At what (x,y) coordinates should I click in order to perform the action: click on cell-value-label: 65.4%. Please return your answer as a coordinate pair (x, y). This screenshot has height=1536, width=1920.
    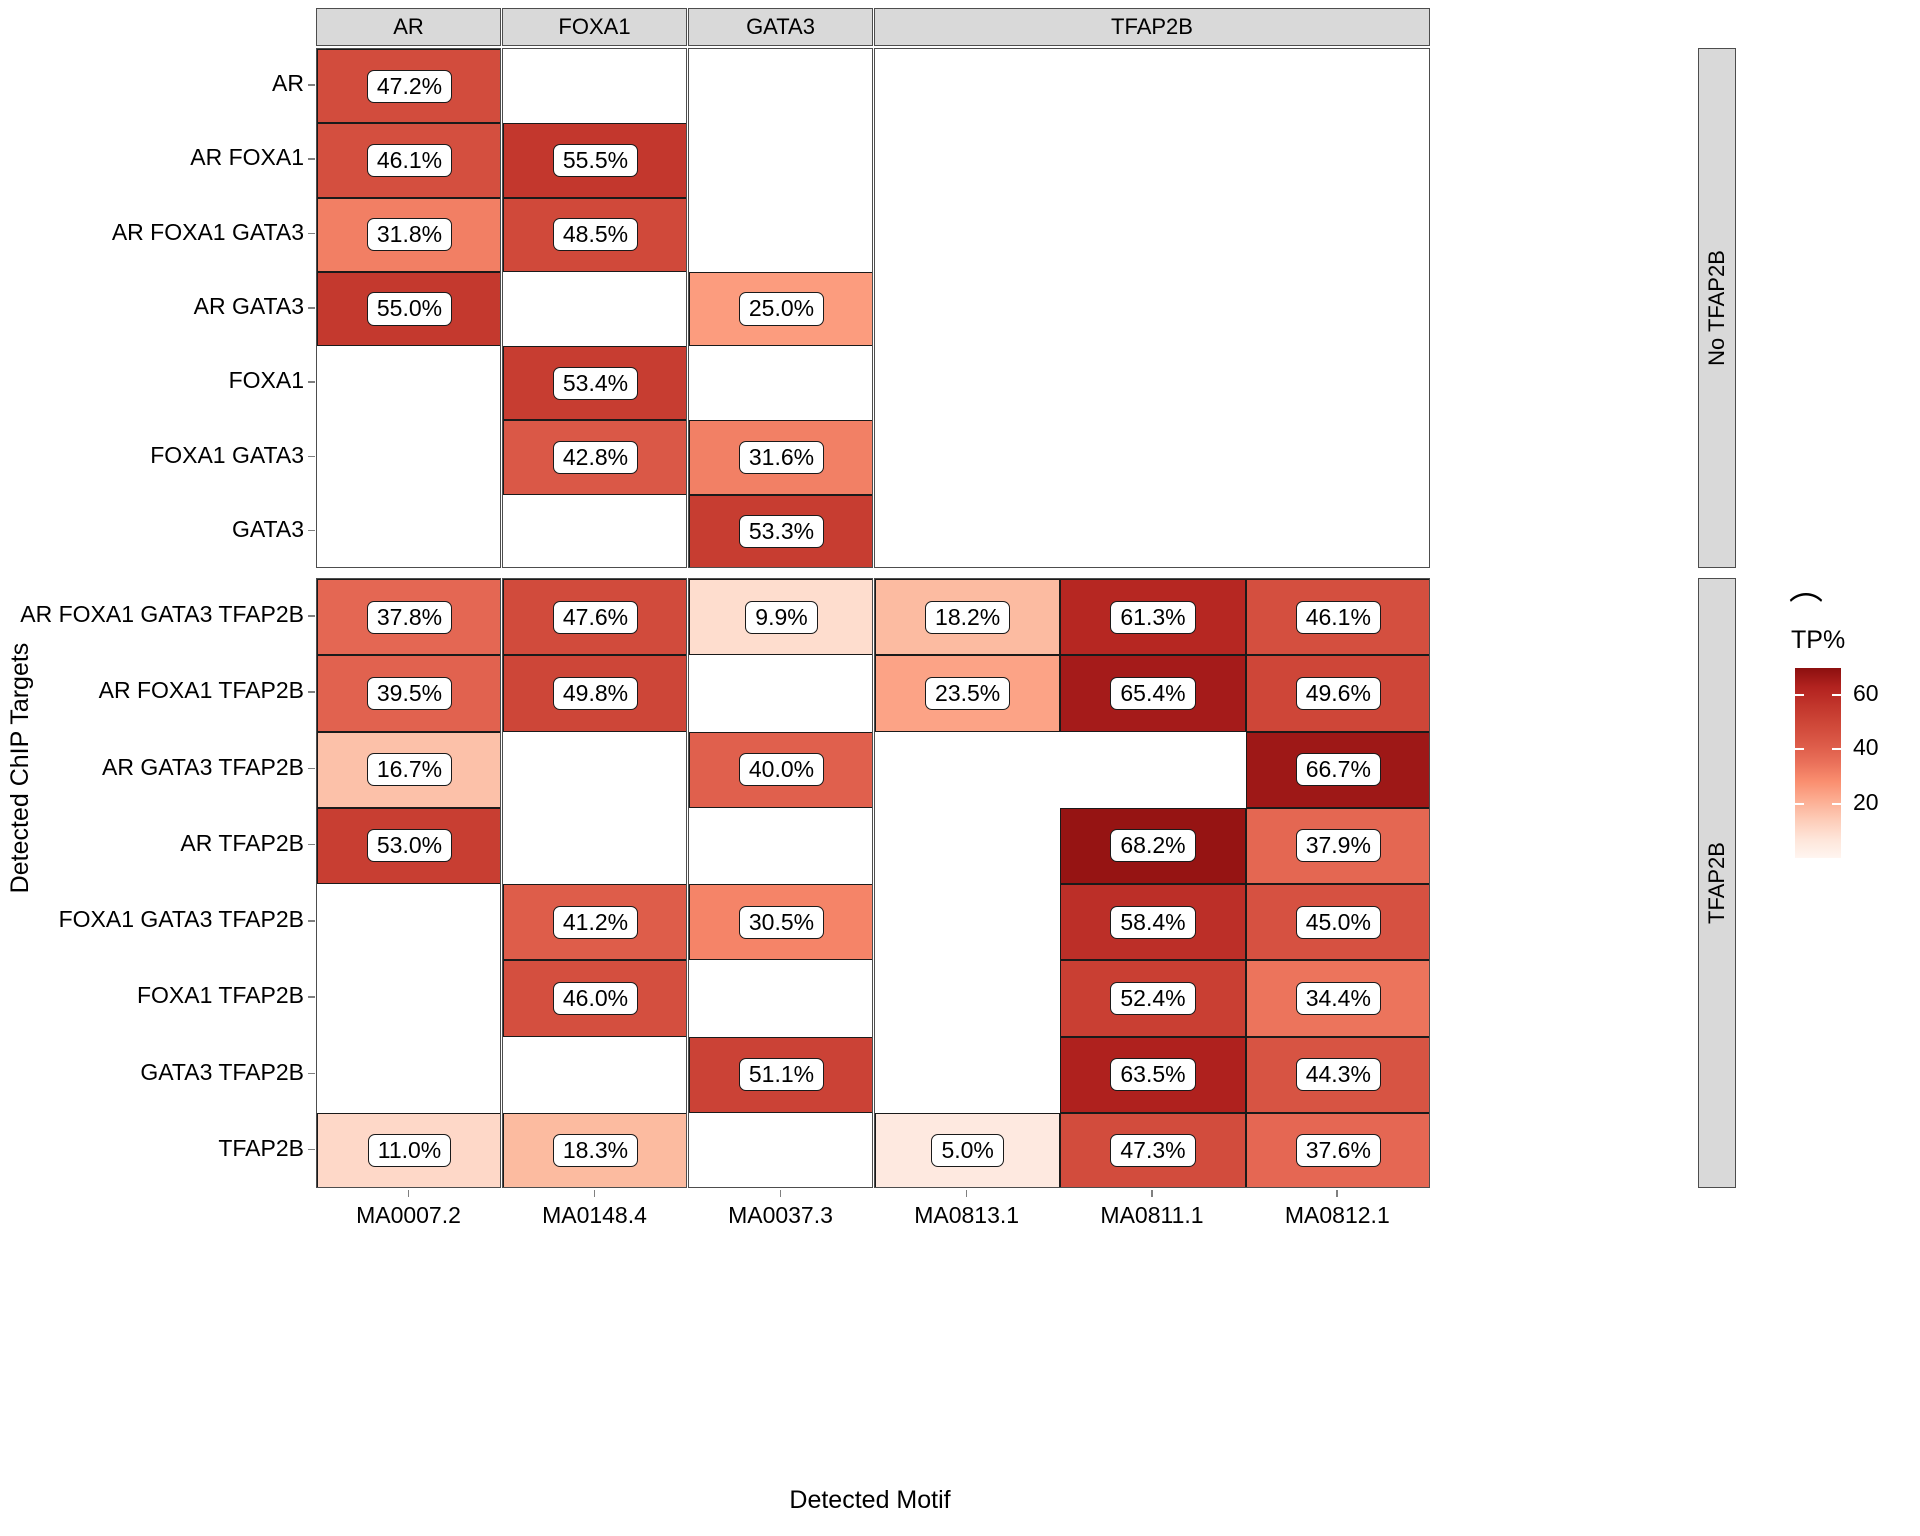
    Looking at the image, I should click on (1153, 693).